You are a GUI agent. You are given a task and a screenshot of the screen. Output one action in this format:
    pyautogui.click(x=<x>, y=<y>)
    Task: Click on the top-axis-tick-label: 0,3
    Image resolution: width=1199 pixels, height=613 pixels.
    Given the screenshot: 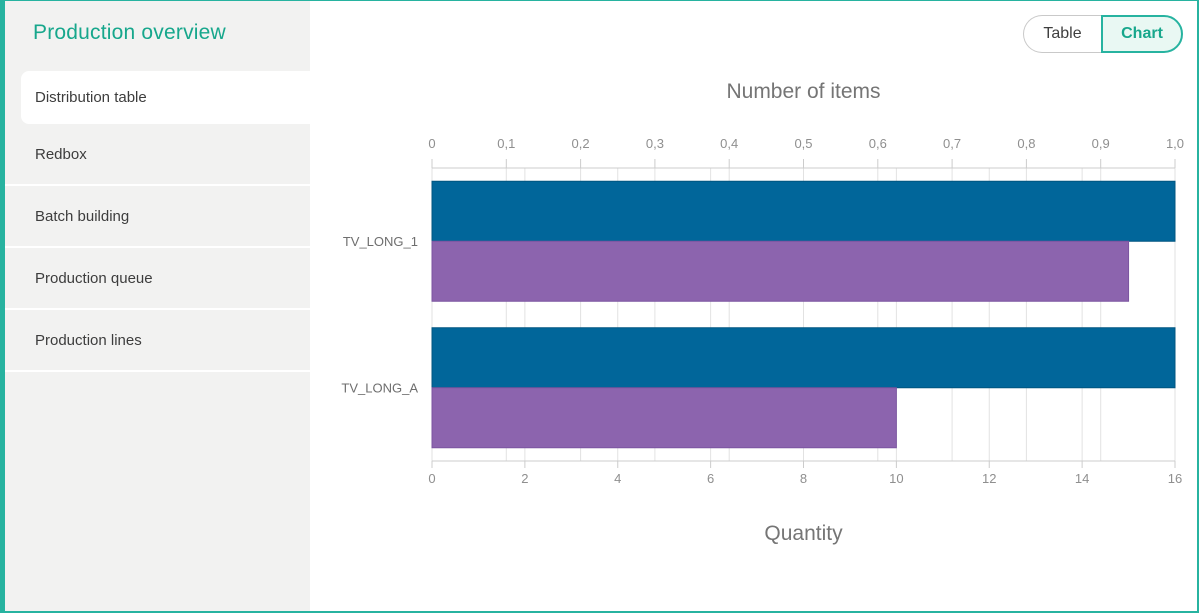 What is the action you would take?
    pyautogui.click(x=655, y=143)
    